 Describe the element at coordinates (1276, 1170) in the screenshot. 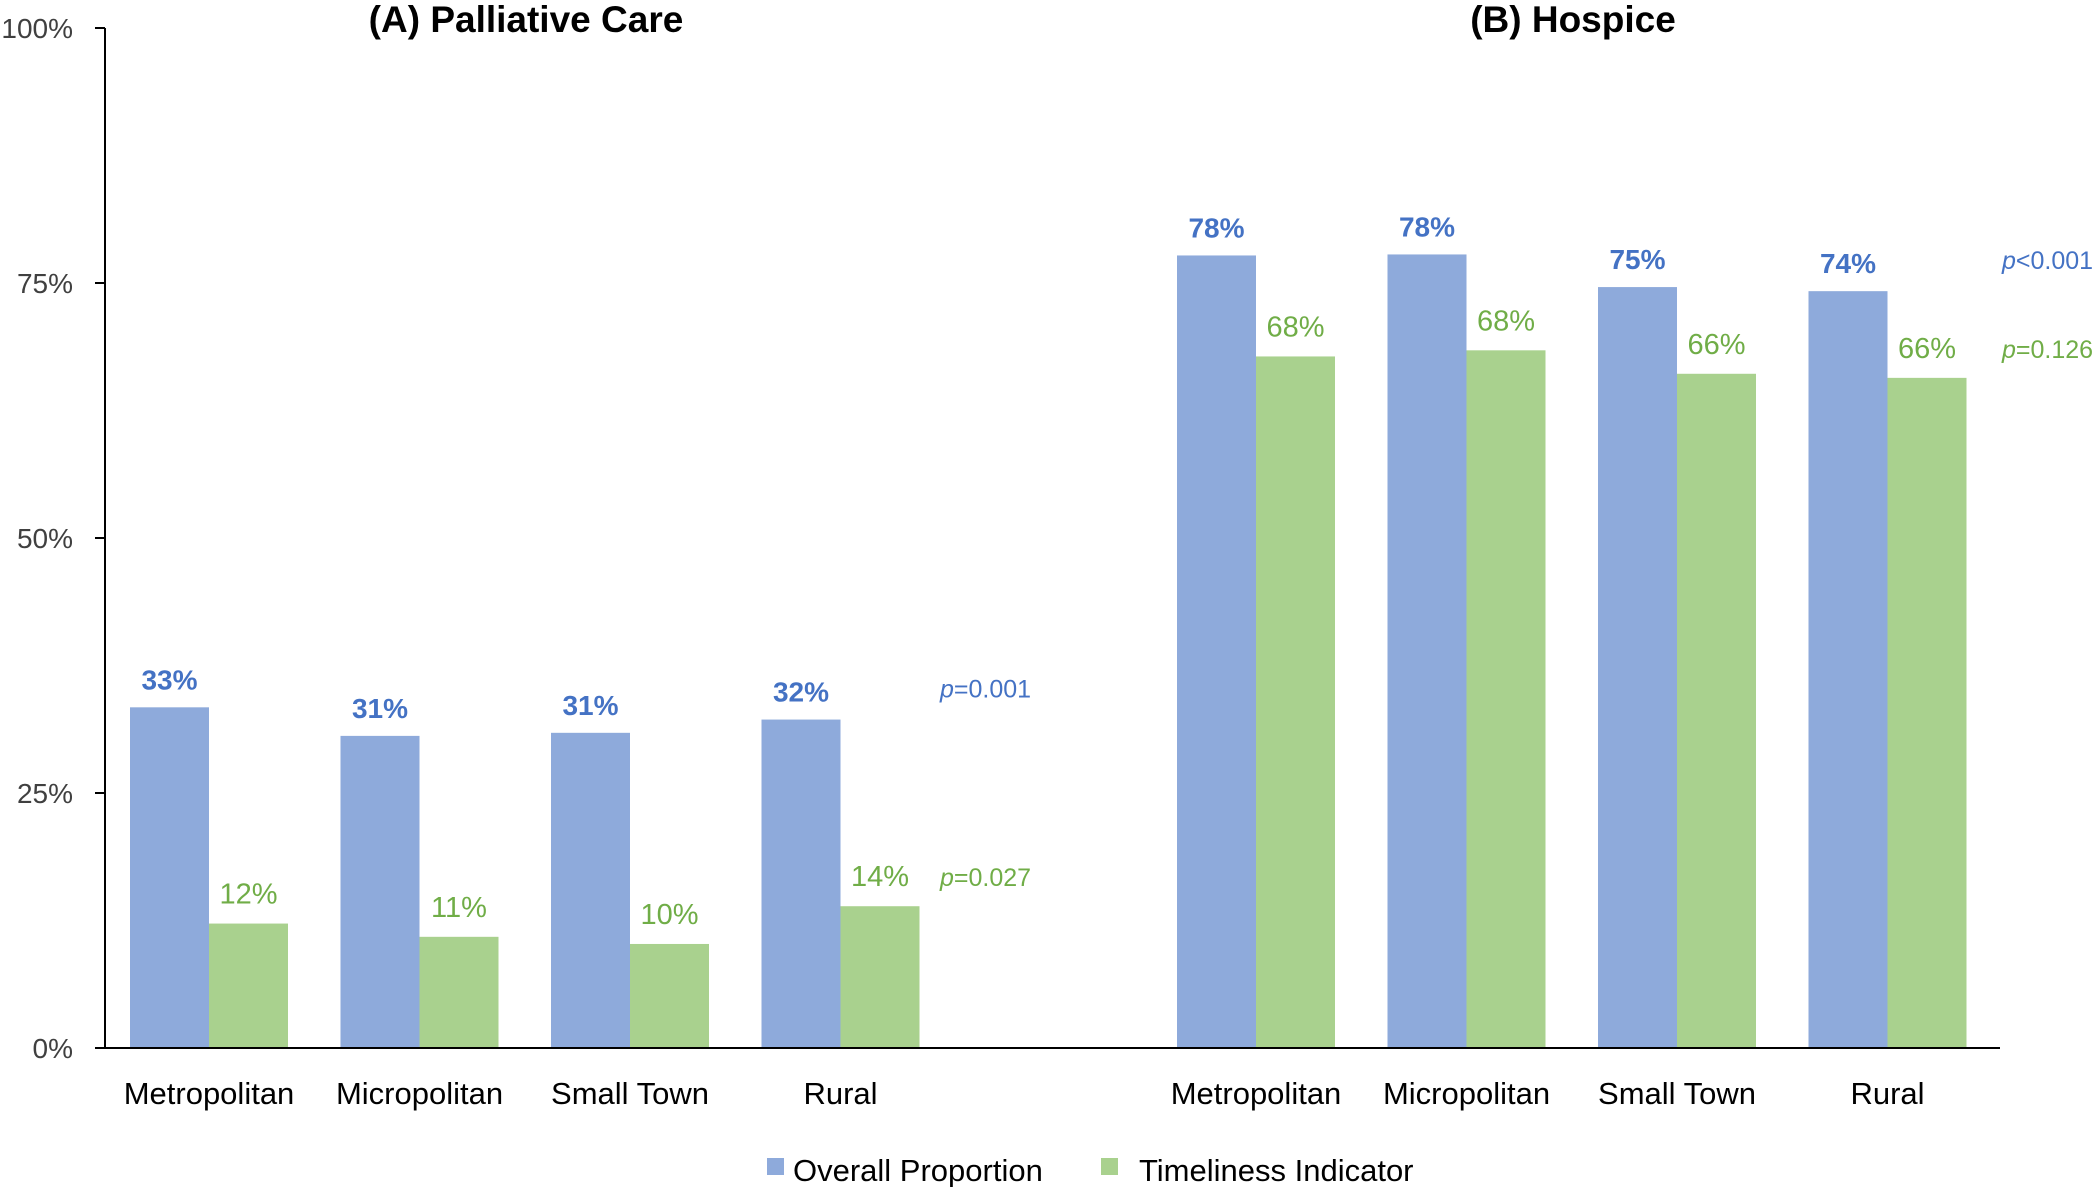

I see `legend-label-timeliness: Timeliness Indicator` at that location.